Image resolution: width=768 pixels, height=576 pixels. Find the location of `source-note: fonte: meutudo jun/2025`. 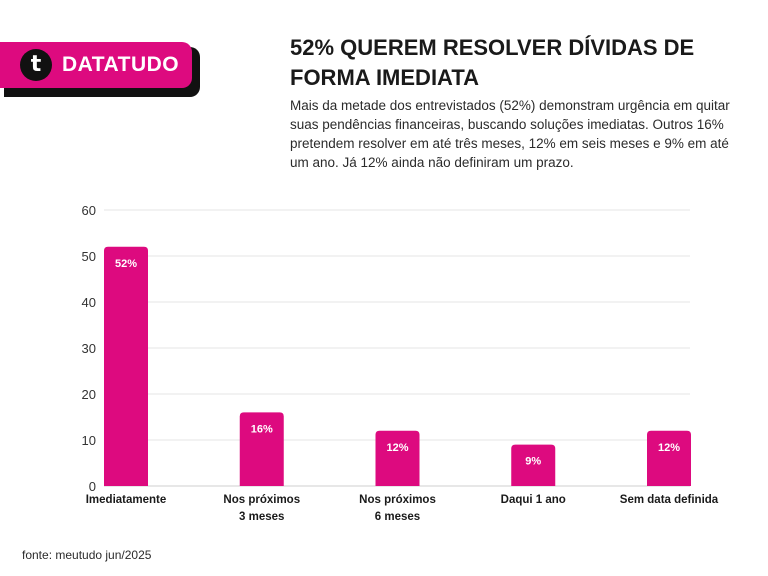

source-note: fonte: meutudo jun/2025 is located at coordinates (87, 555).